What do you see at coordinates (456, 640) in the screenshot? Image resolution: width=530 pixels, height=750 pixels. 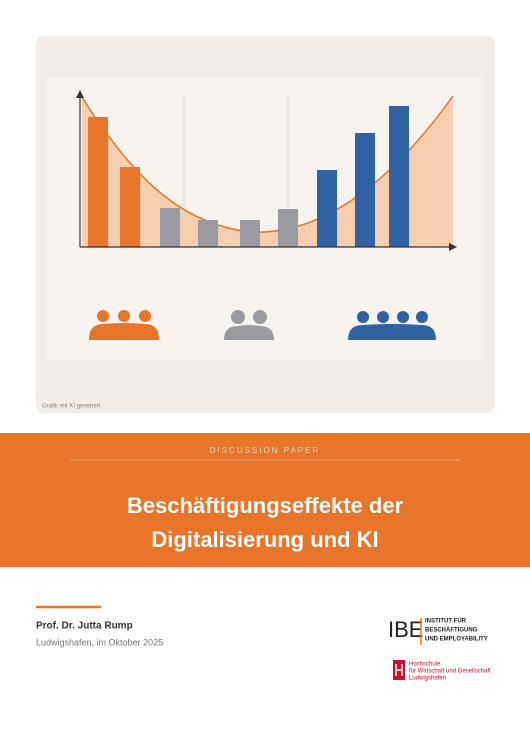 I see `logo-ibe-line: UND EMPLOYABILITY` at bounding box center [456, 640].